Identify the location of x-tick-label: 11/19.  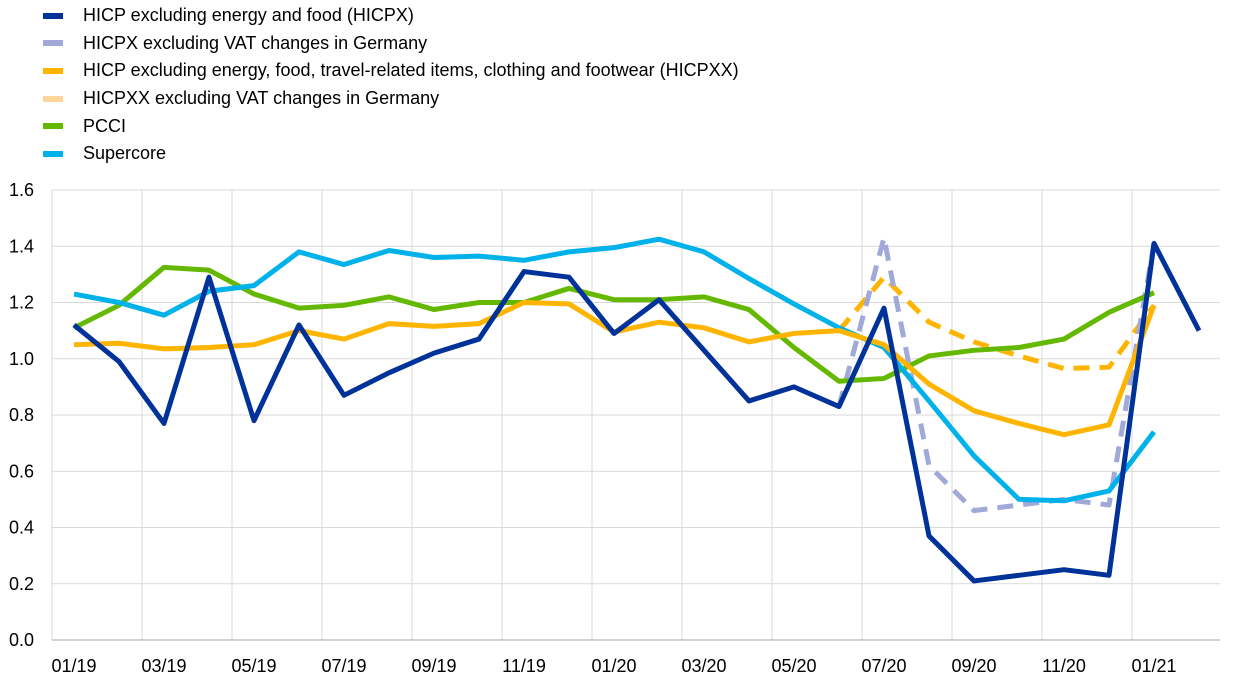
(524, 666).